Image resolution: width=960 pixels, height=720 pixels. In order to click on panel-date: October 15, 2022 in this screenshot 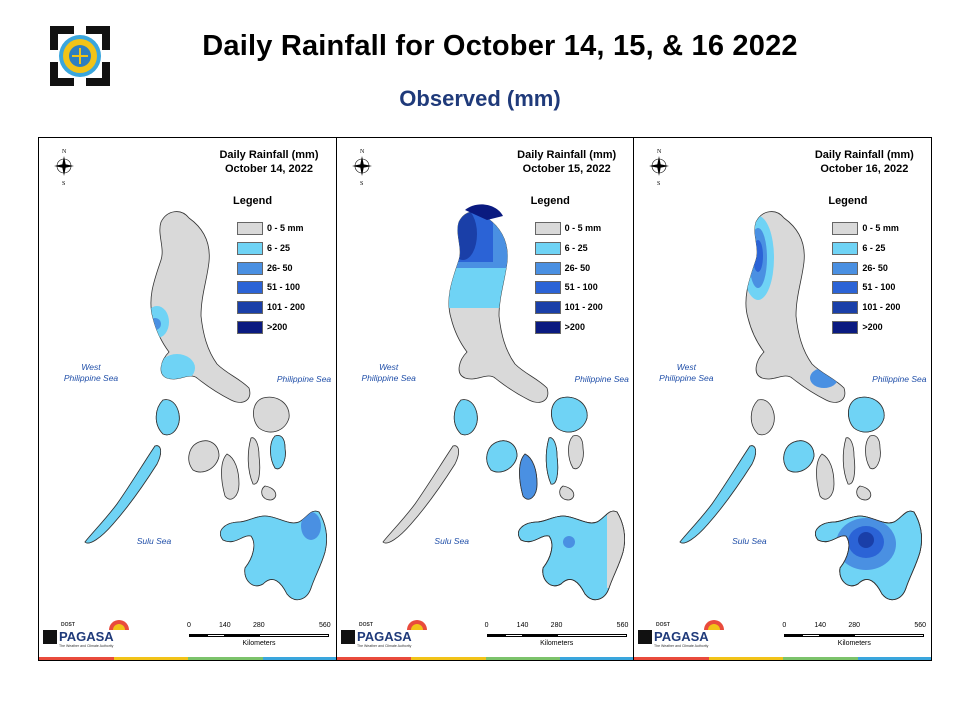, I will do `click(566, 169)`.